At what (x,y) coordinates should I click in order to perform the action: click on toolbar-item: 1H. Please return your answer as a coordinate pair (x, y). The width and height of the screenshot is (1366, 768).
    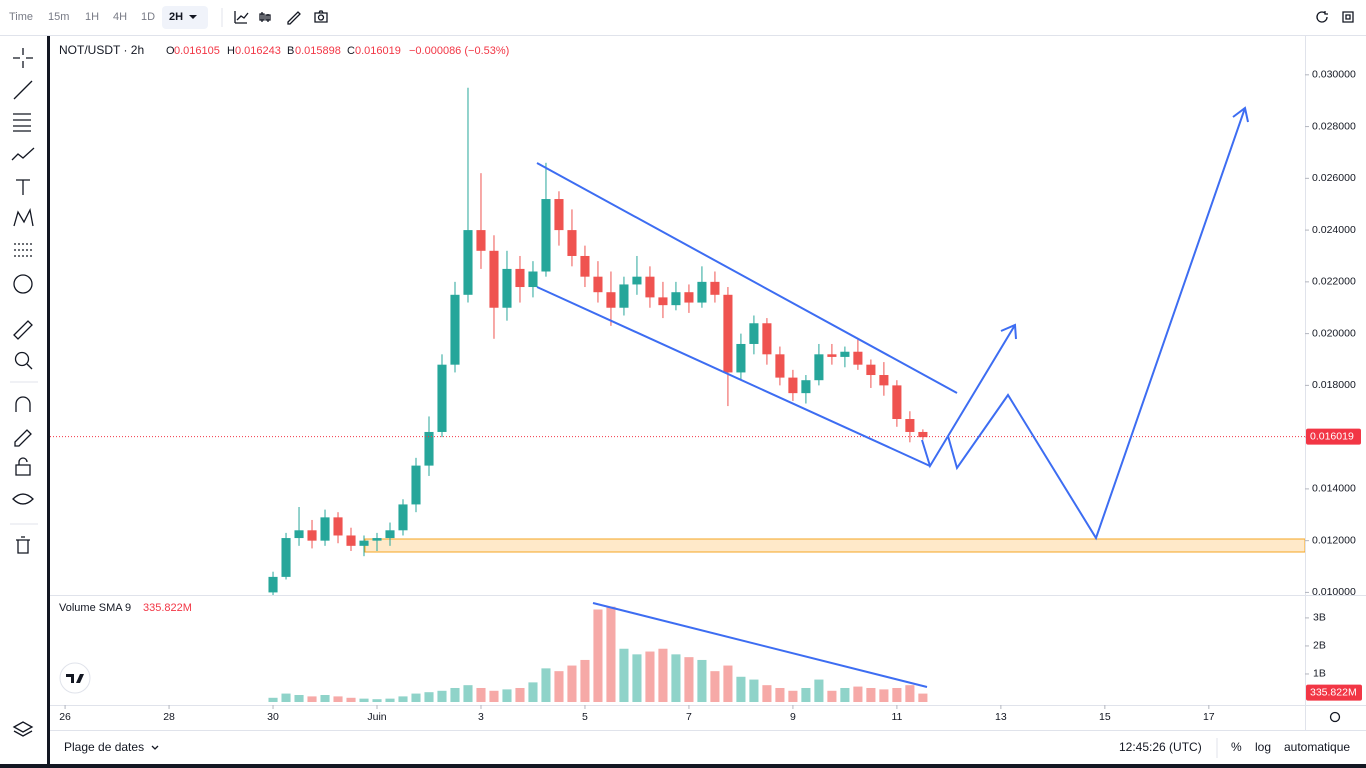
    Looking at the image, I should click on (92, 17).